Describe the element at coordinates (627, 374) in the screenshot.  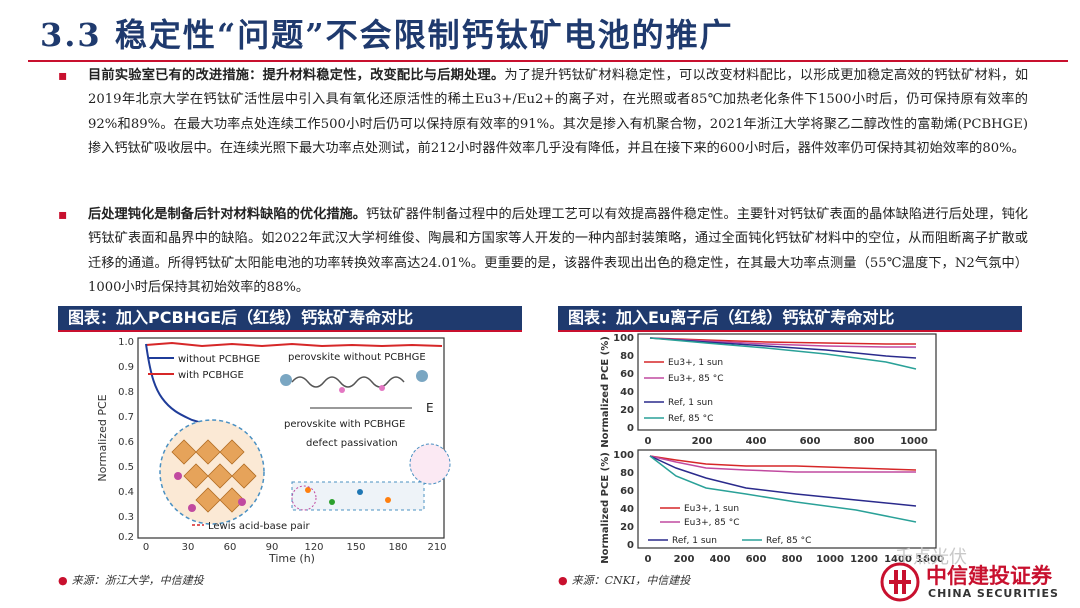
I see `top-y-tick: 60` at that location.